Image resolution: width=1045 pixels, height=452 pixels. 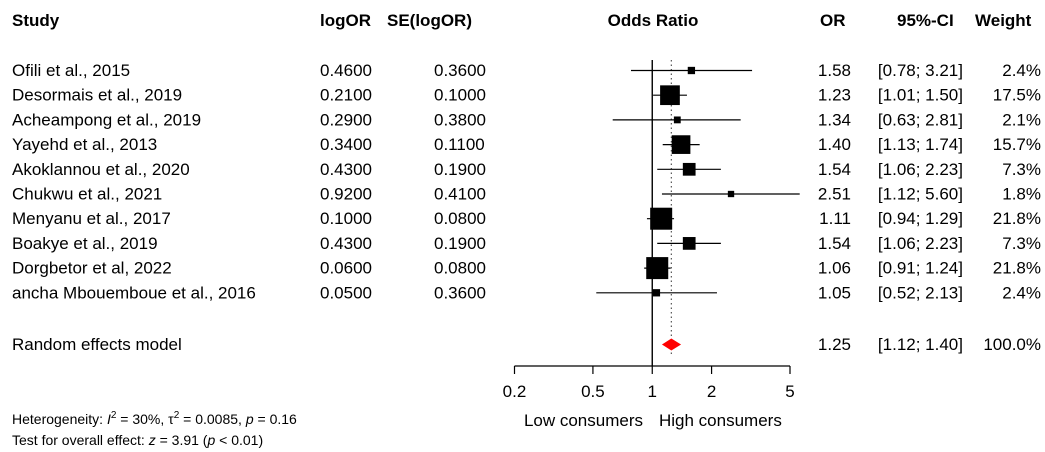 I want to click on header-ci: 95%-CI, so click(x=925, y=20).